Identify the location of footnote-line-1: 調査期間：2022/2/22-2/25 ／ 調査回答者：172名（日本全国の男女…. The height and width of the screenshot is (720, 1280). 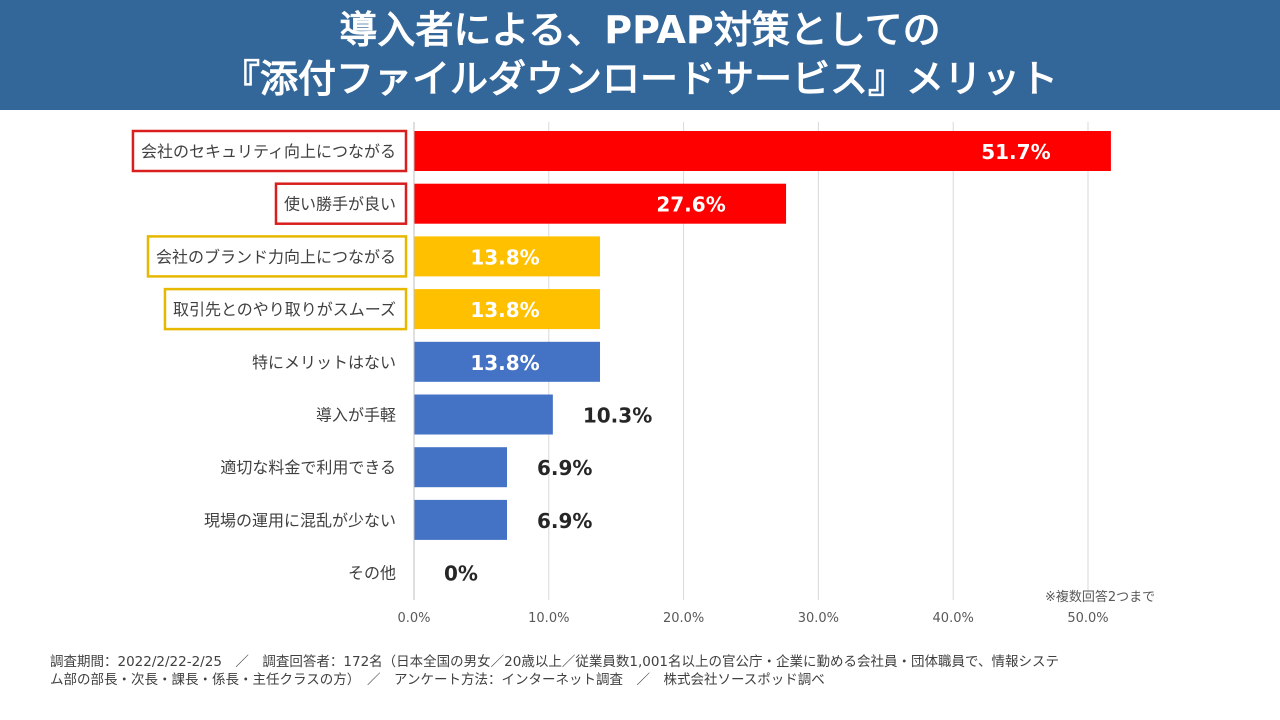
(554, 662).